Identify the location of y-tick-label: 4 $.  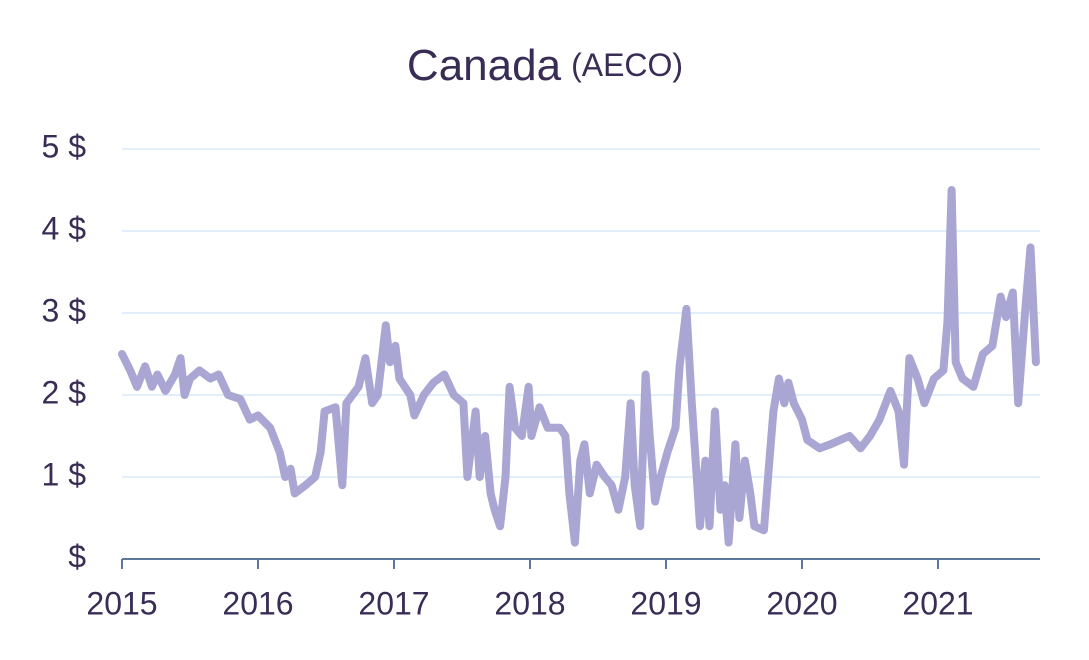
(64, 228).